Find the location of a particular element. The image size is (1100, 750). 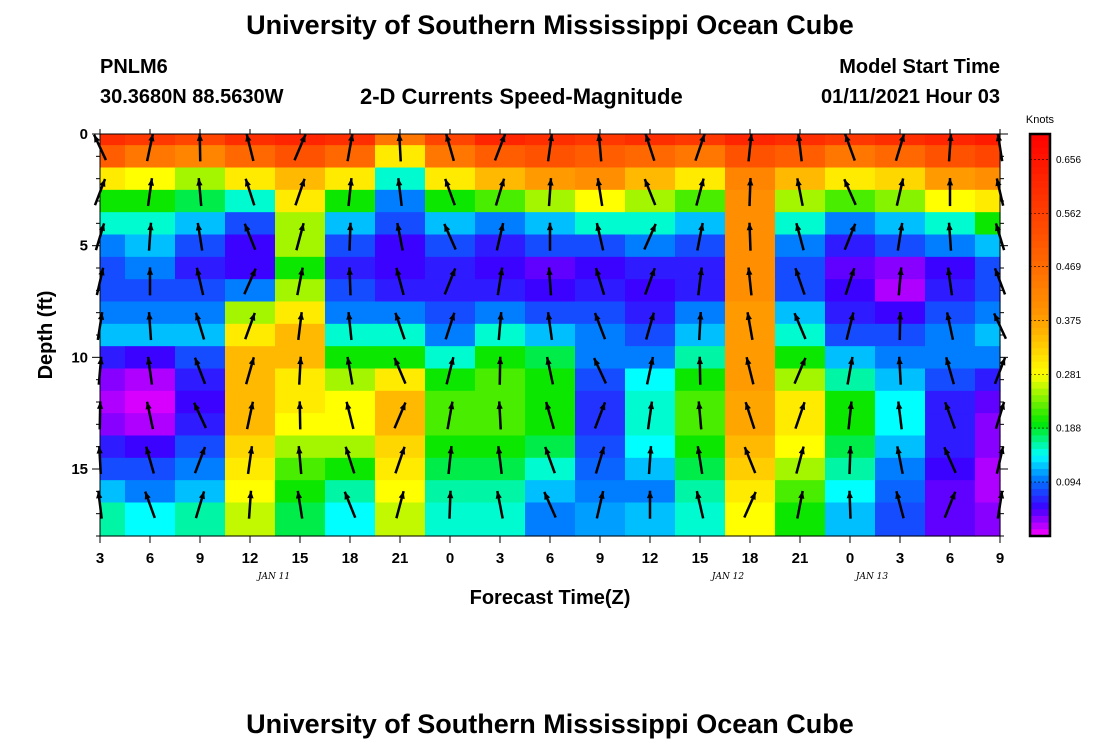

colorbar-tick-label: 0.469 is located at coordinates (1068, 267).